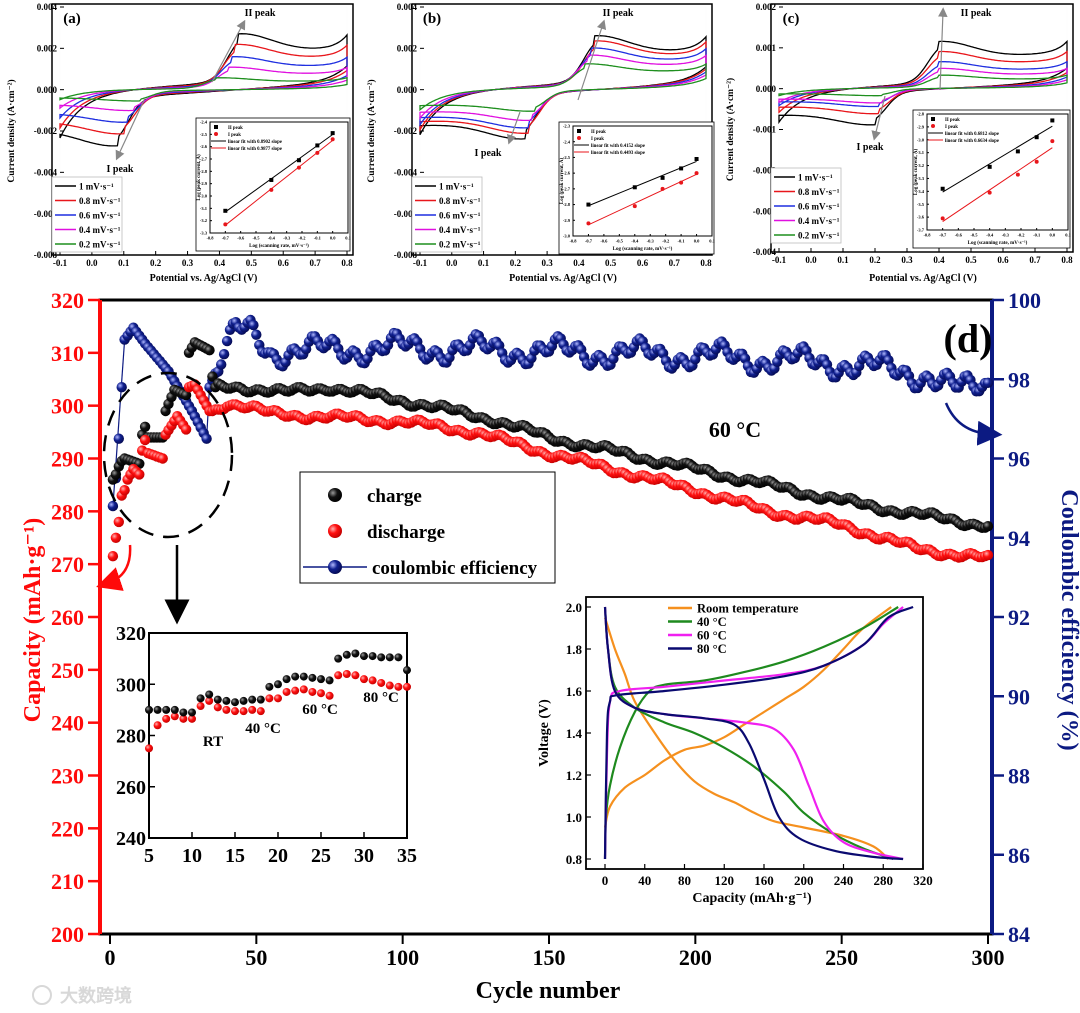 This screenshot has height=1013, width=1080. I want to click on legend-entry: 0.6 mV·s⁻¹, so click(100, 216).